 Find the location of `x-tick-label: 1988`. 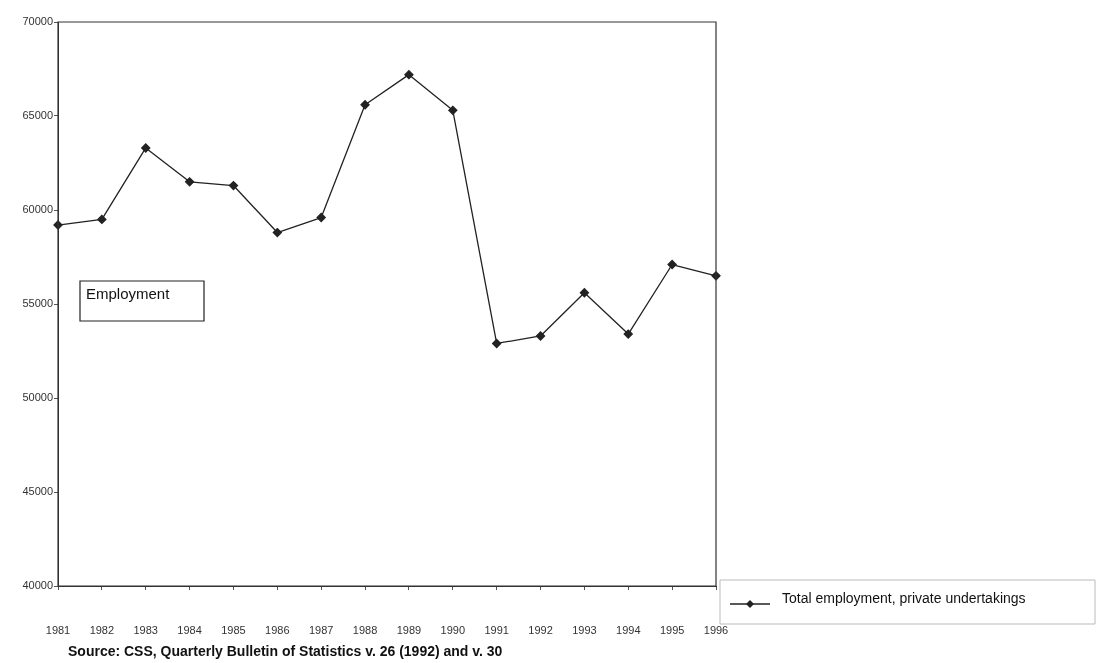

x-tick-label: 1988 is located at coordinates (365, 629).